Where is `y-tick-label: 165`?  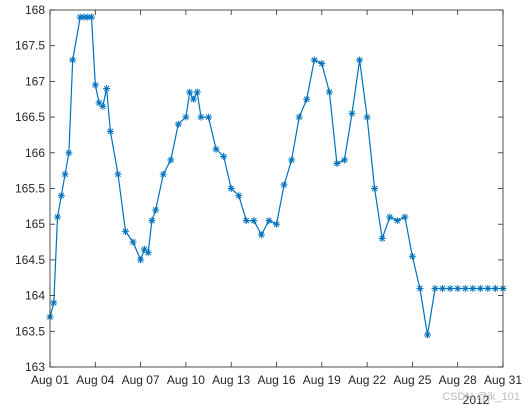
y-tick-label: 165 is located at coordinates (35, 224).